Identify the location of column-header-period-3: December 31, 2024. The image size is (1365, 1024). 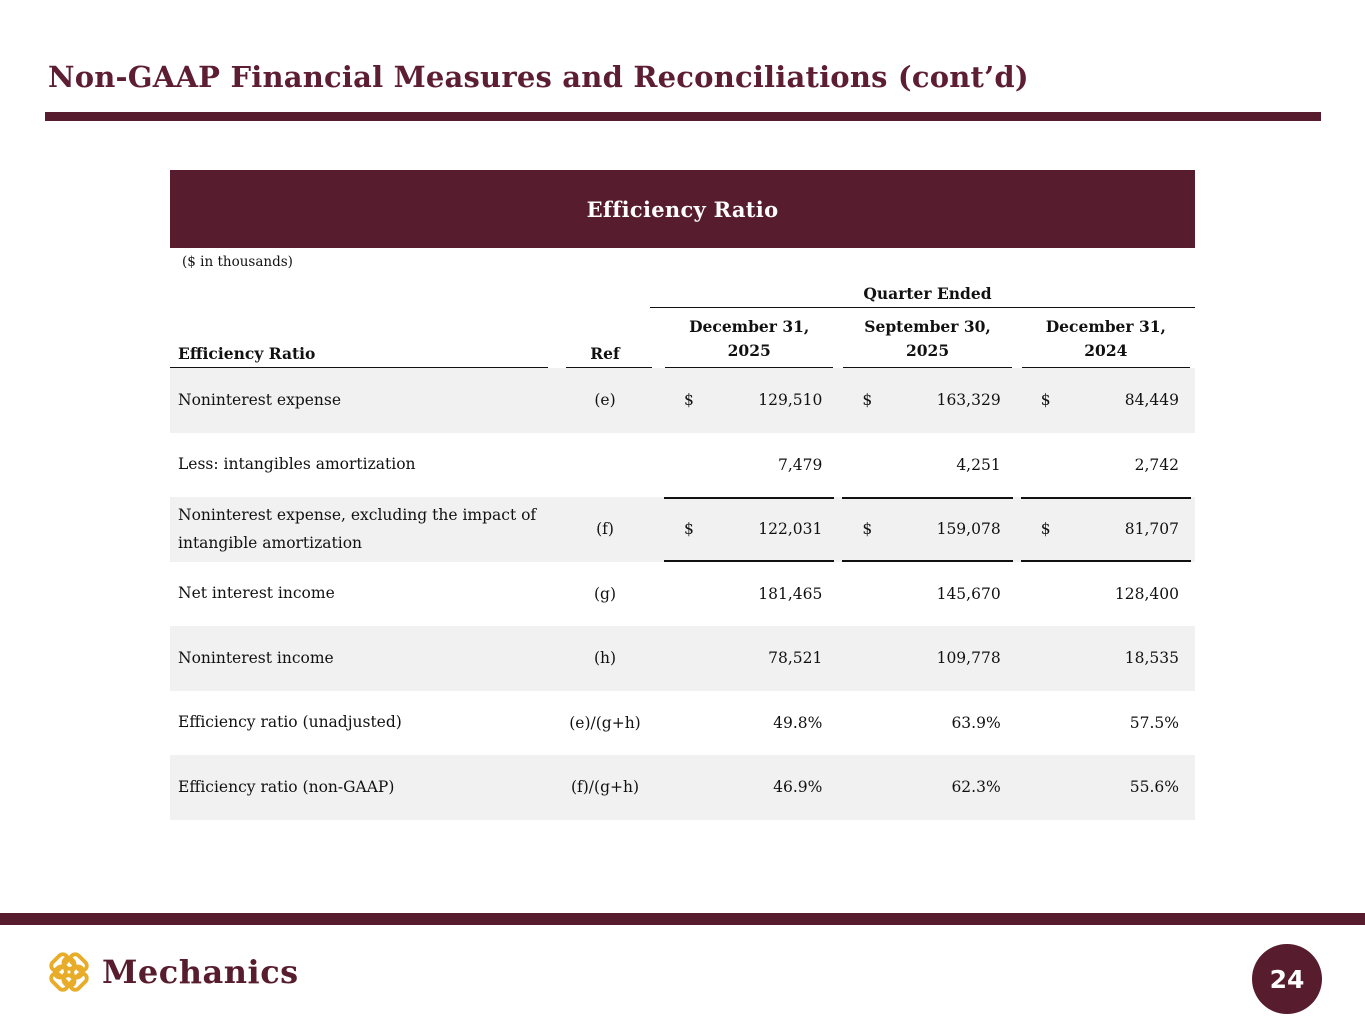
(1106, 338).